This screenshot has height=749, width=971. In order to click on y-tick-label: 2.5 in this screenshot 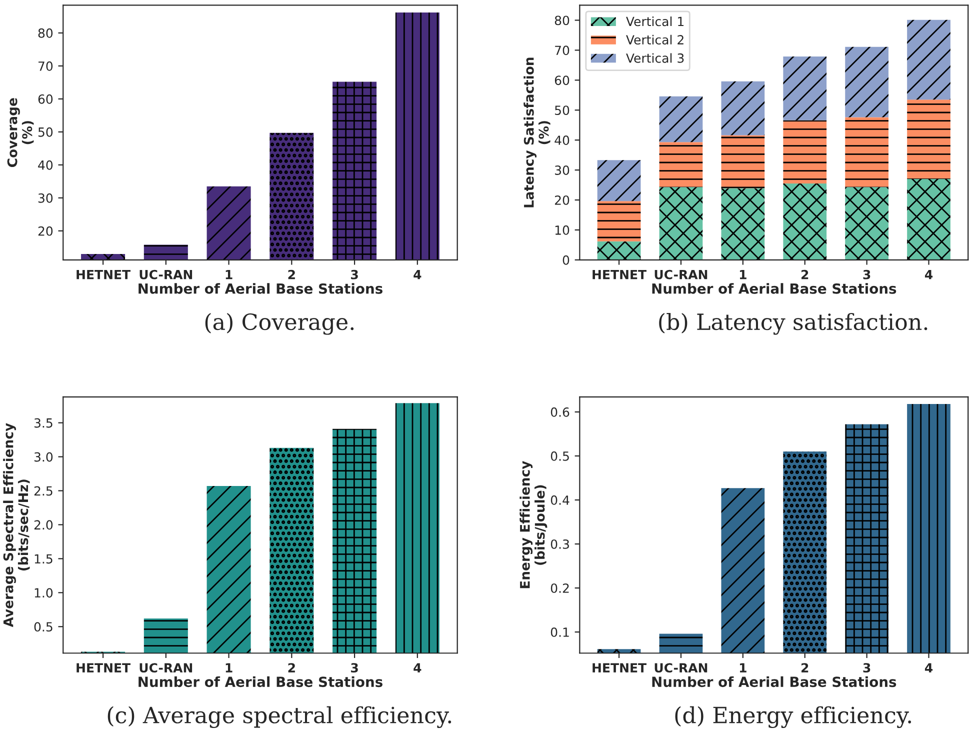, I will do `click(43, 491)`.